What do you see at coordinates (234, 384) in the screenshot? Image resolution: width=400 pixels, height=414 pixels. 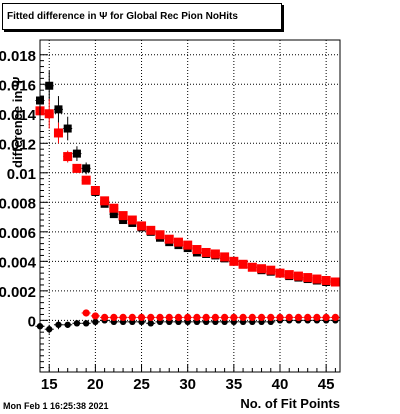 I see `x-tick-label: 35` at bounding box center [234, 384].